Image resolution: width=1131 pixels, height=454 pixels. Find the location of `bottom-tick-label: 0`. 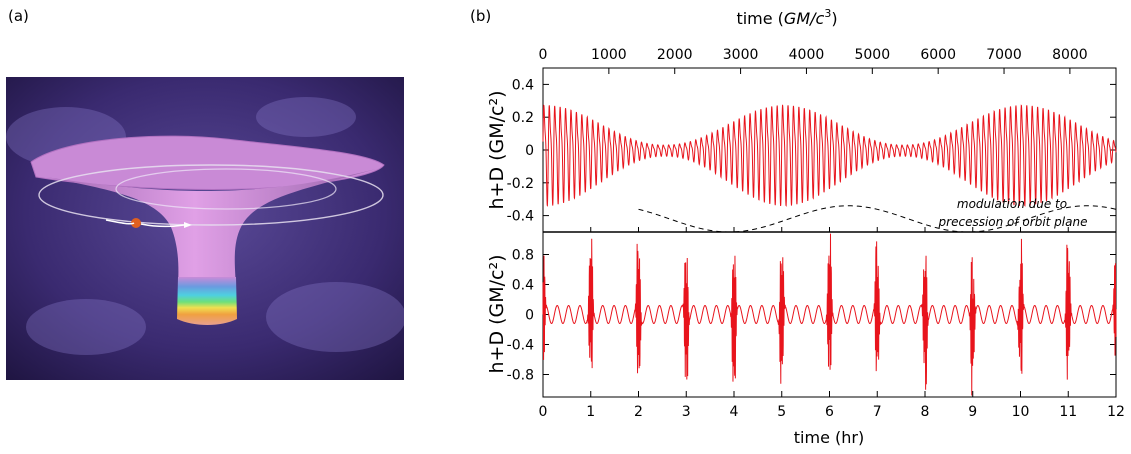

bottom-tick-label: 0 is located at coordinates (543, 412).